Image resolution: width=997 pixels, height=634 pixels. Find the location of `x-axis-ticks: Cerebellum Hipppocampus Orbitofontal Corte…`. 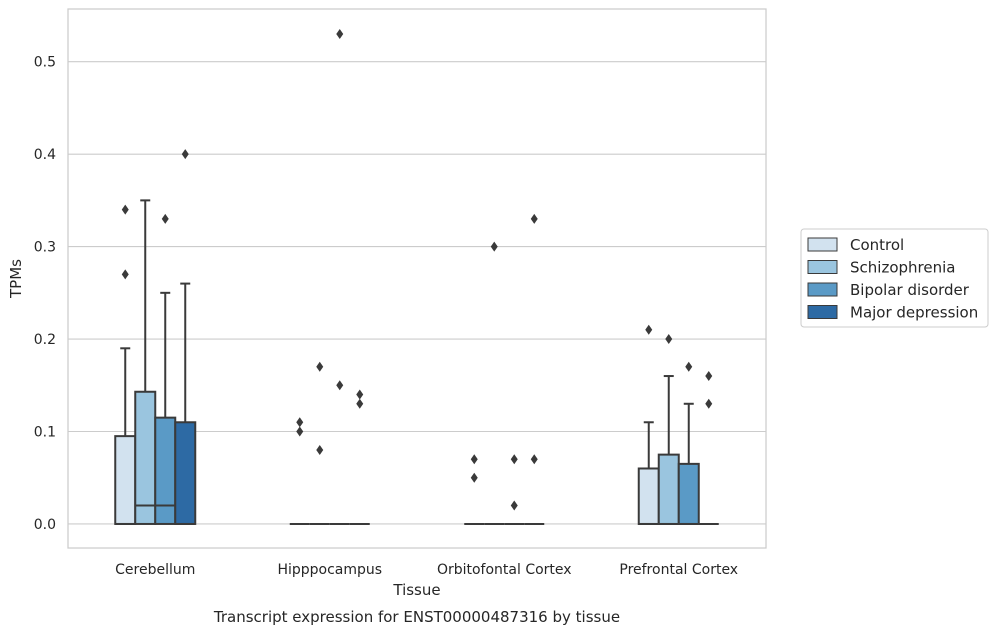

x-axis-ticks: Cerebellum Hipppocampus Orbitofontal Corte… is located at coordinates (426, 570).